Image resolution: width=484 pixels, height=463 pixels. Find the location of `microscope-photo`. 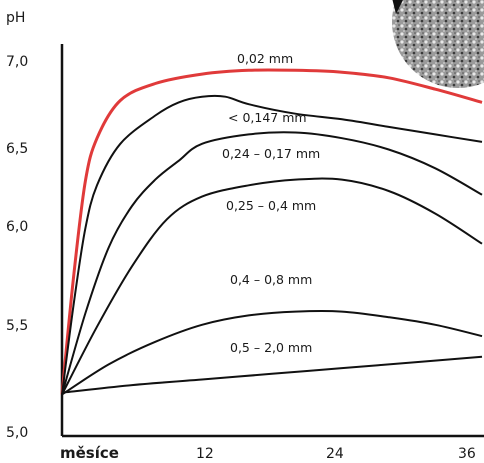

microscope-photo is located at coordinates (438, 44).